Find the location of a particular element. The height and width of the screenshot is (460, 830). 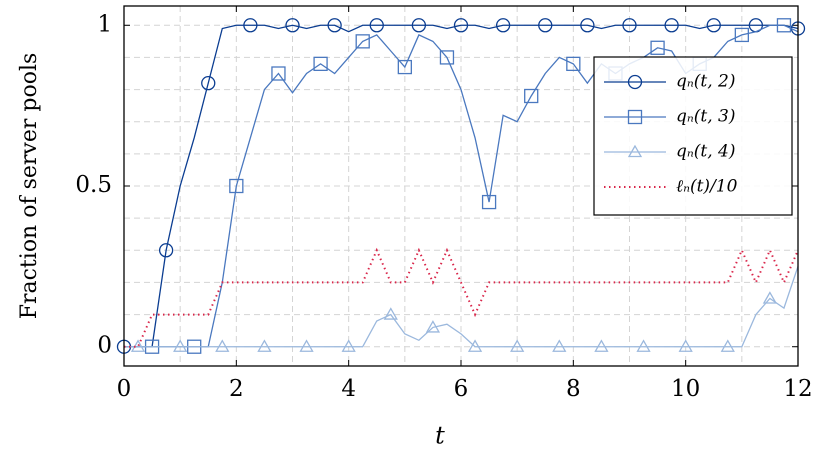

x-tick-label: 2 is located at coordinates (236, 389).